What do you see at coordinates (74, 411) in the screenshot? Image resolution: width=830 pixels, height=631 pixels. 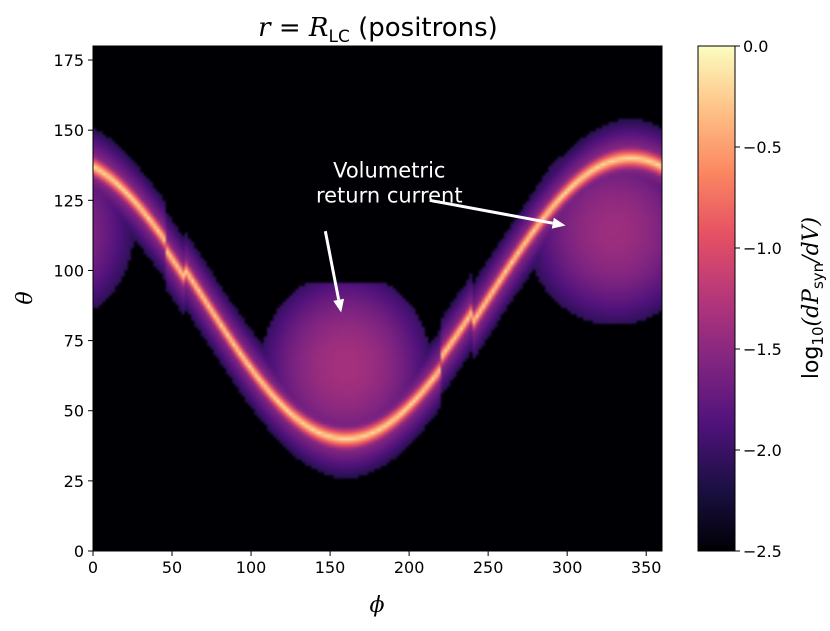 I see `y-tick-label: 50` at bounding box center [74, 411].